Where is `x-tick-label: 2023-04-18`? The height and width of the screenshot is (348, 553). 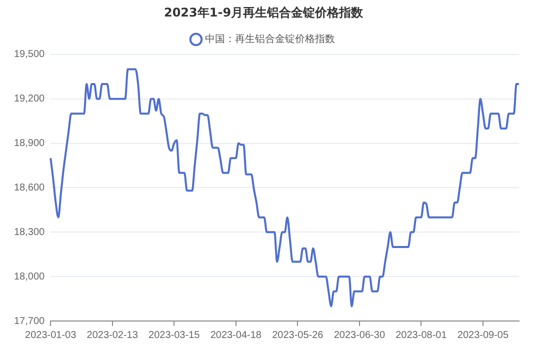 x-tick-label: 2023-04-18 is located at coordinates (236, 335).